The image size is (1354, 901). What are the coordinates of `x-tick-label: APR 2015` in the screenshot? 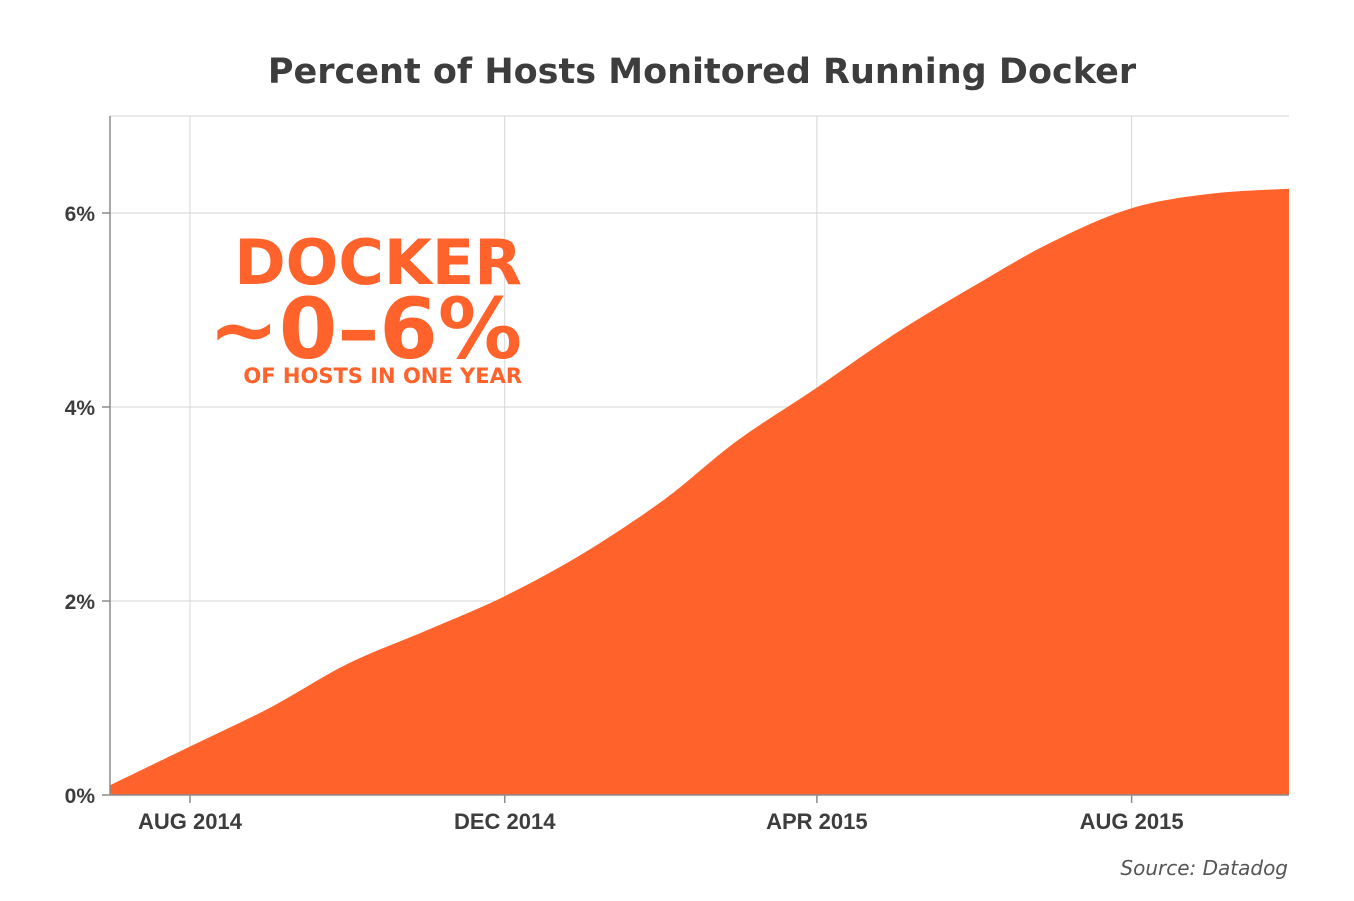 It's located at (817, 821).